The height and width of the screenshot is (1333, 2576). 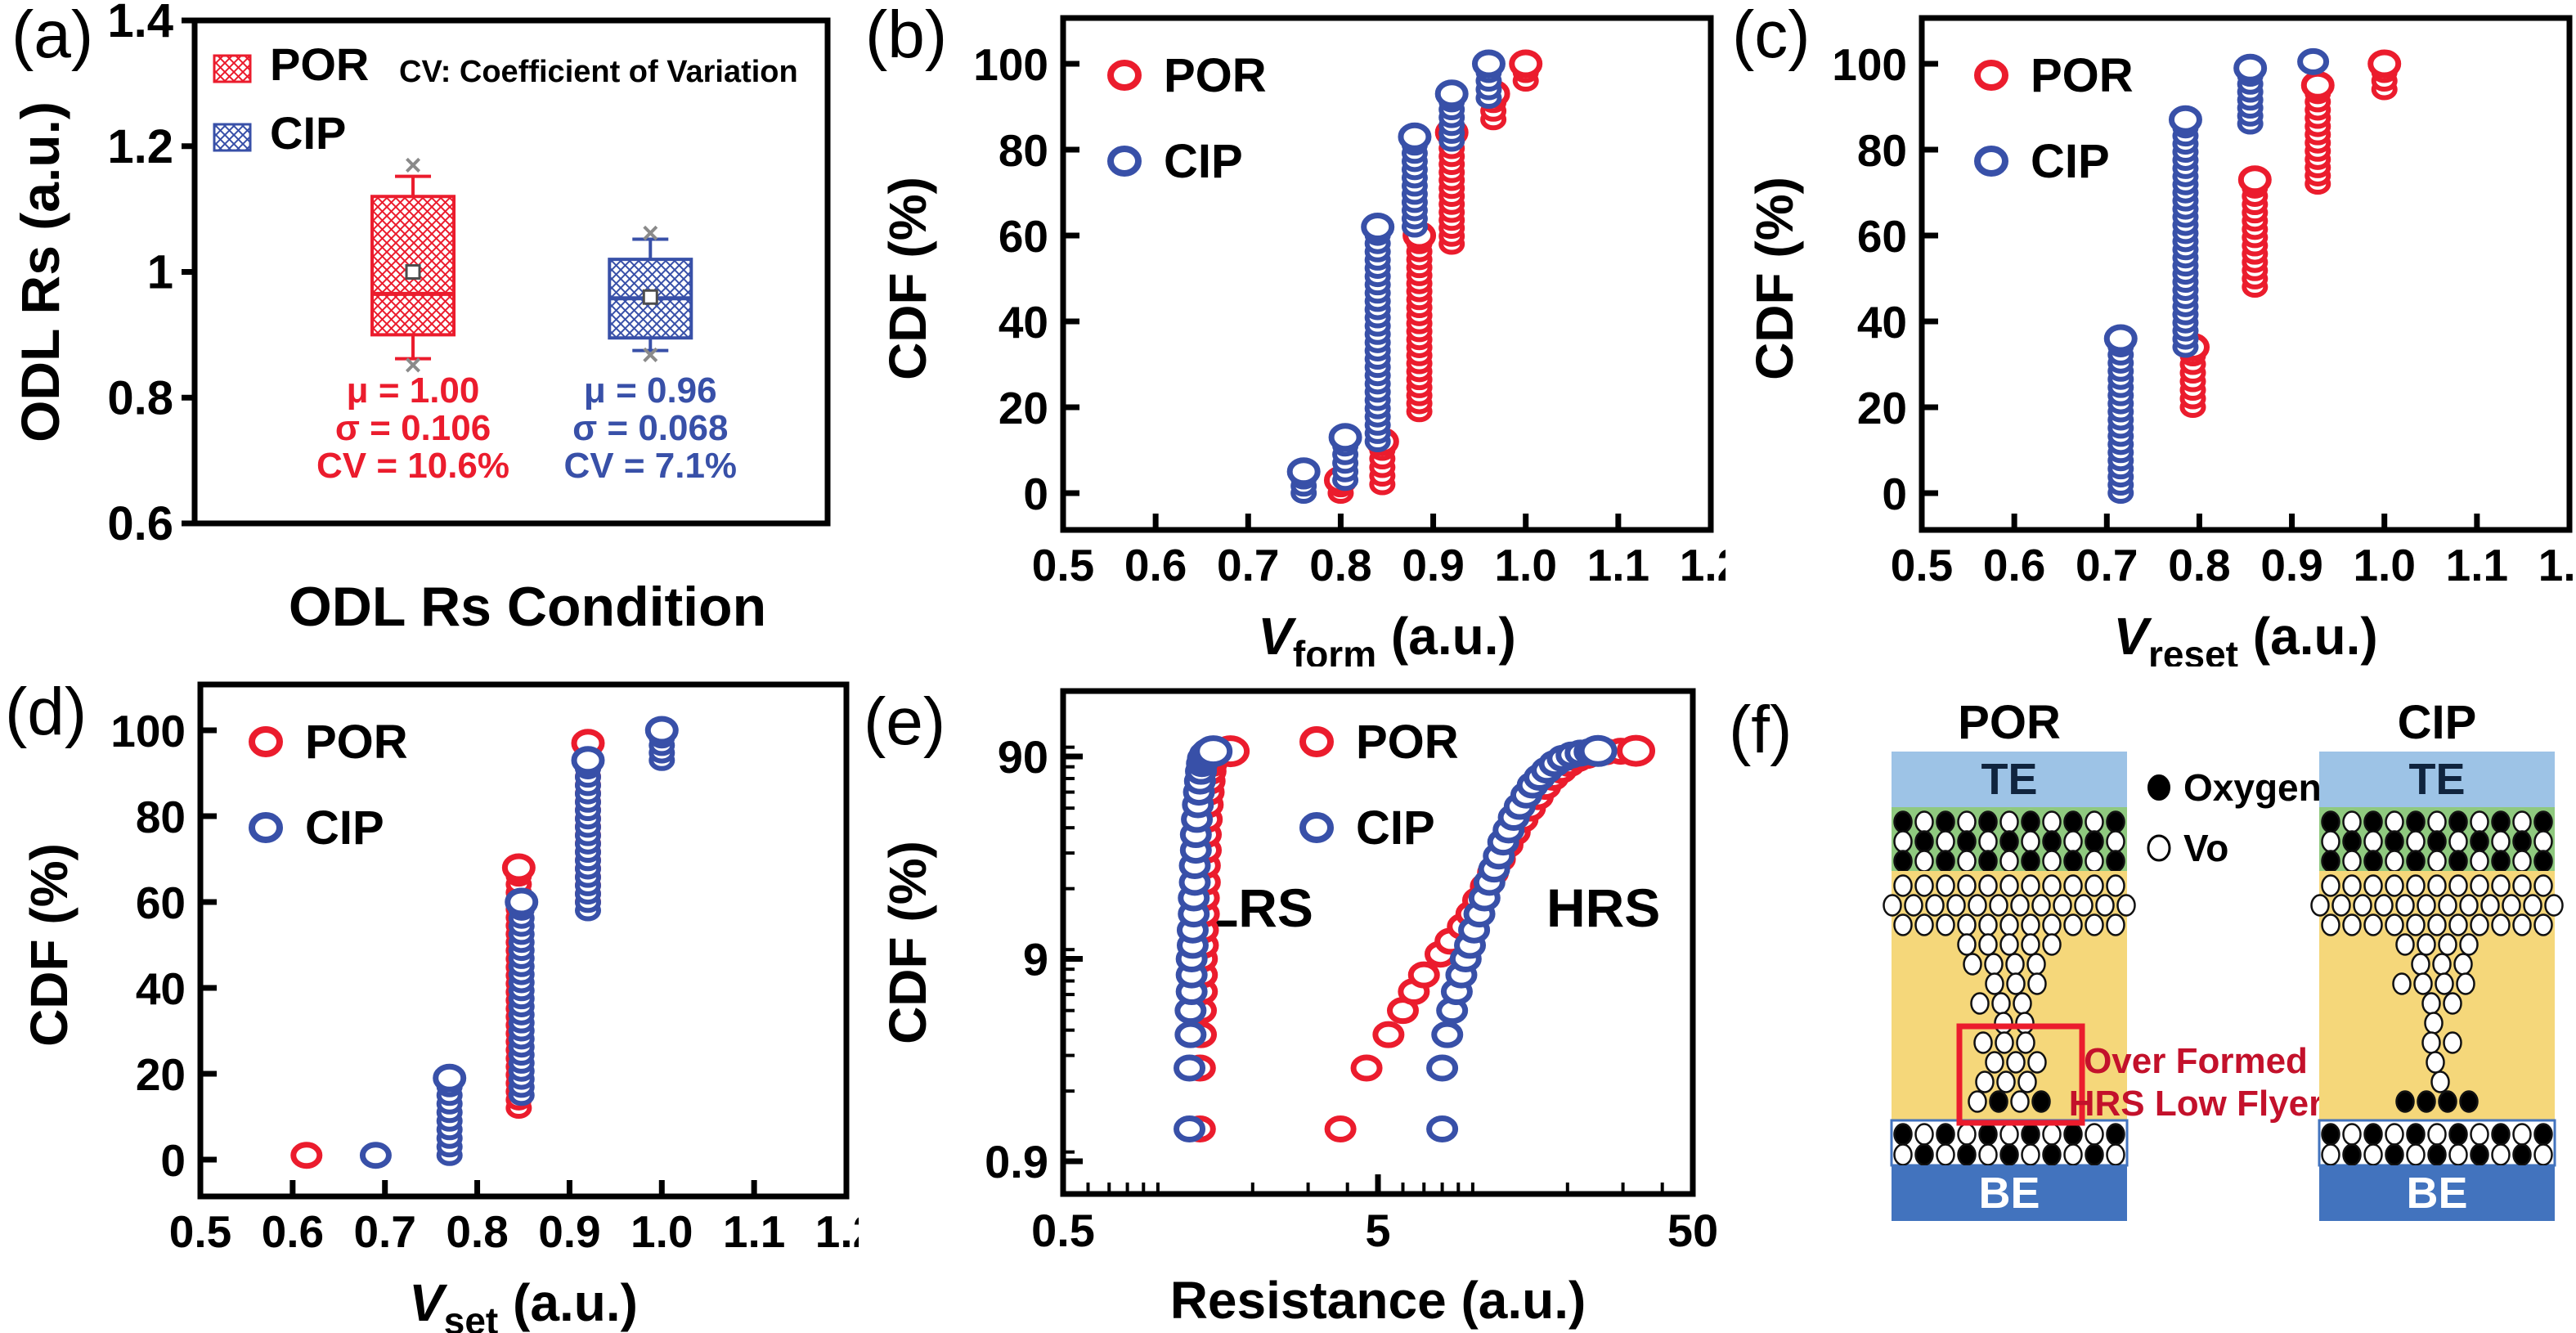 What do you see at coordinates (1026, 279) in the screenshot?
I see `y-axis: 0 20 40 60 80 100` at bounding box center [1026, 279].